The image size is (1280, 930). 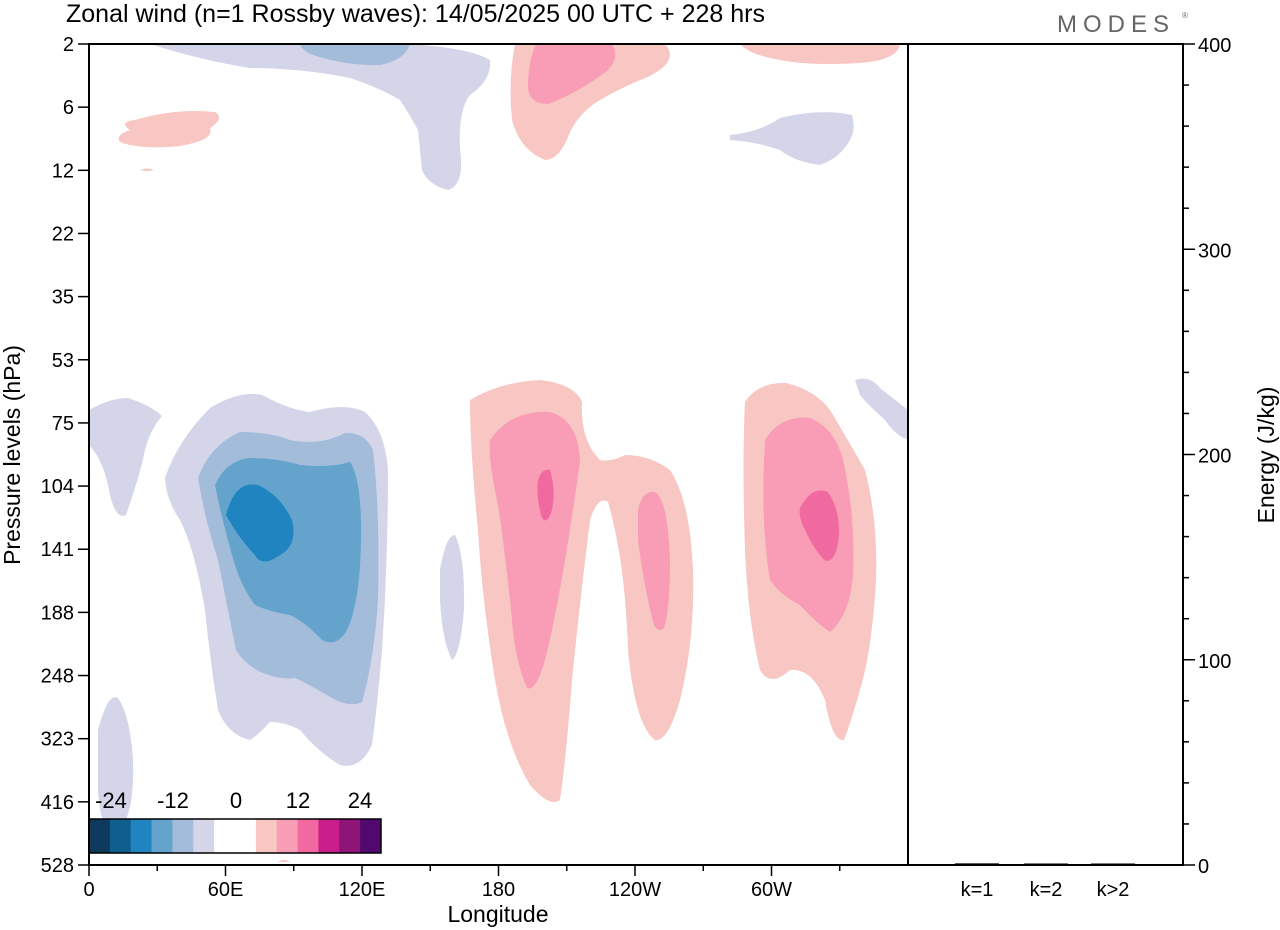 I want to click on y-axis-right: 0 100 200 300 400, so click(x=1207, y=456).